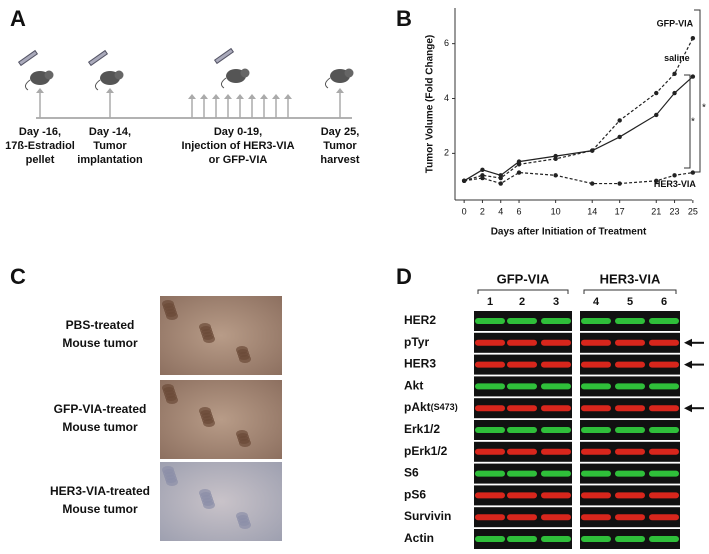 This screenshot has width=709, height=554. Describe the element at coordinates (28, 58) in the screenshot. I see `syringe` at that location.